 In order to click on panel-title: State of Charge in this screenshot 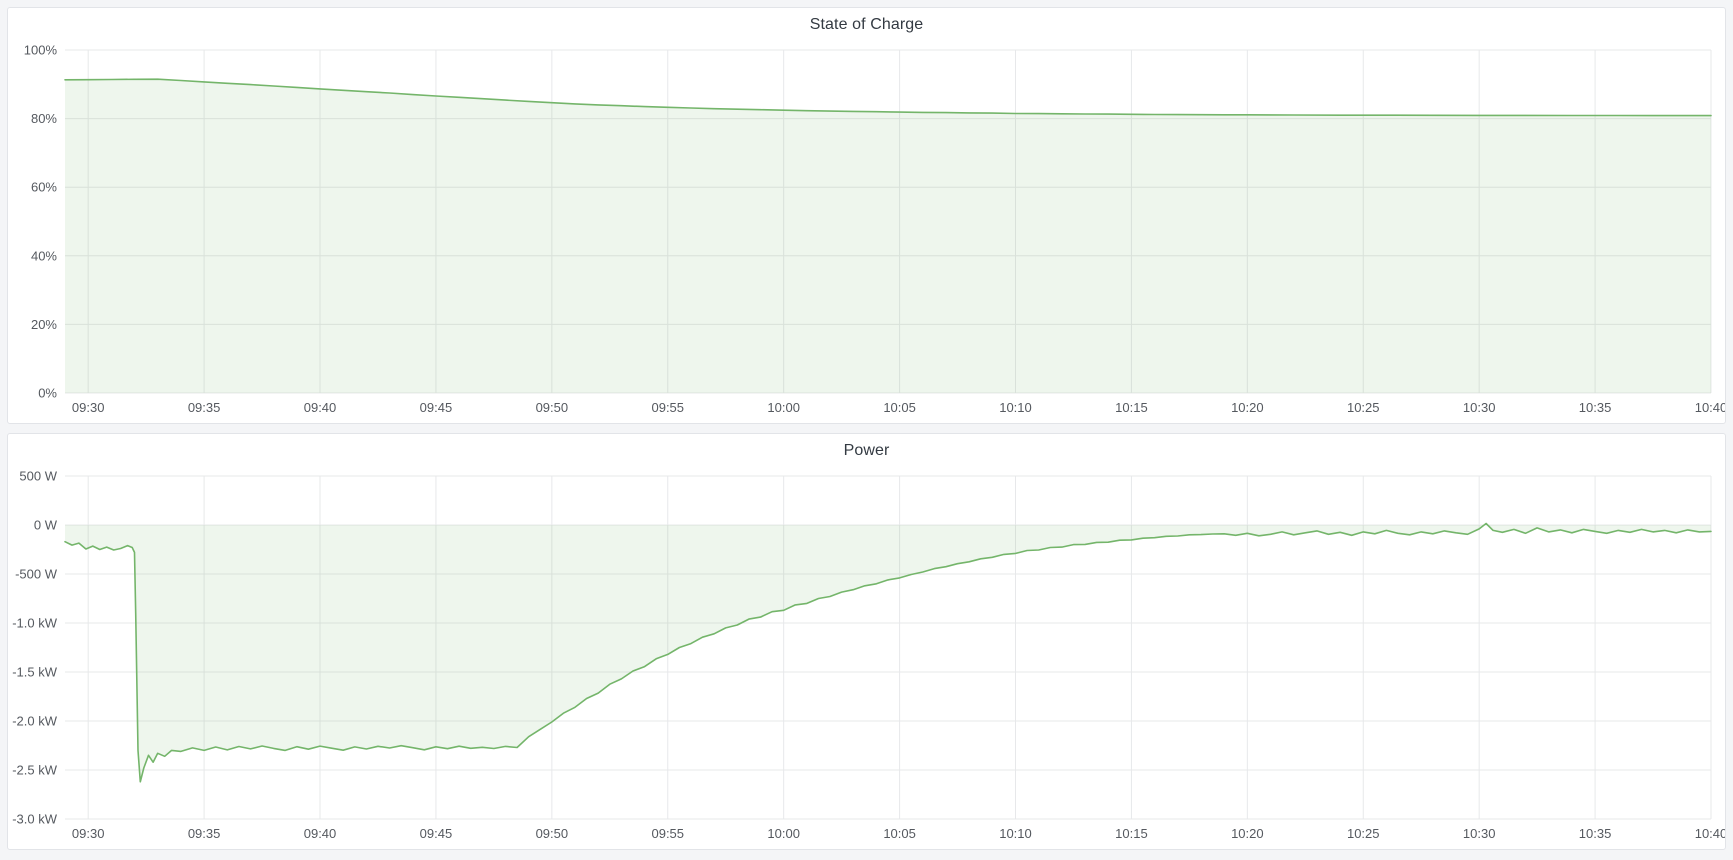, I will do `click(866, 24)`.